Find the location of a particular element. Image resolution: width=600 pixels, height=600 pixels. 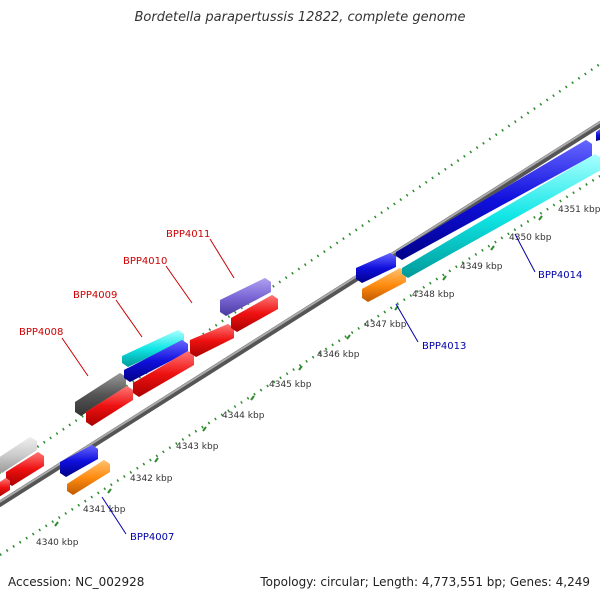

gene-bar-bpp4014 is located at coordinates (501, 216).